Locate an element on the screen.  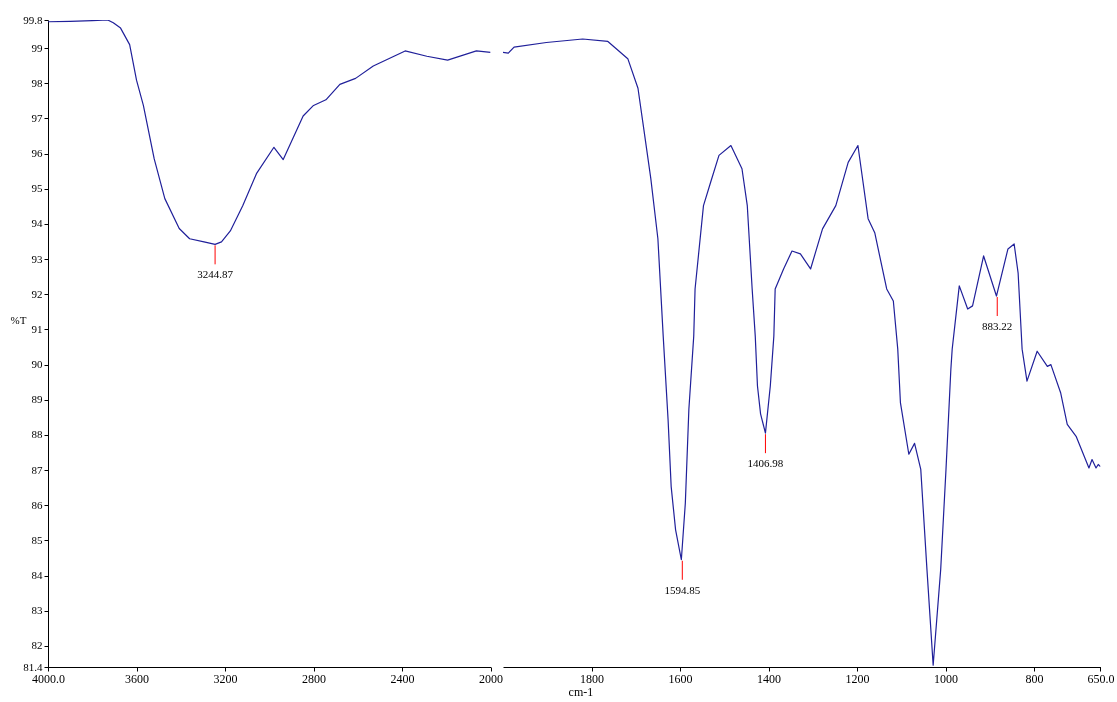
x-tick-label: 2800 is located at coordinates (314, 678).